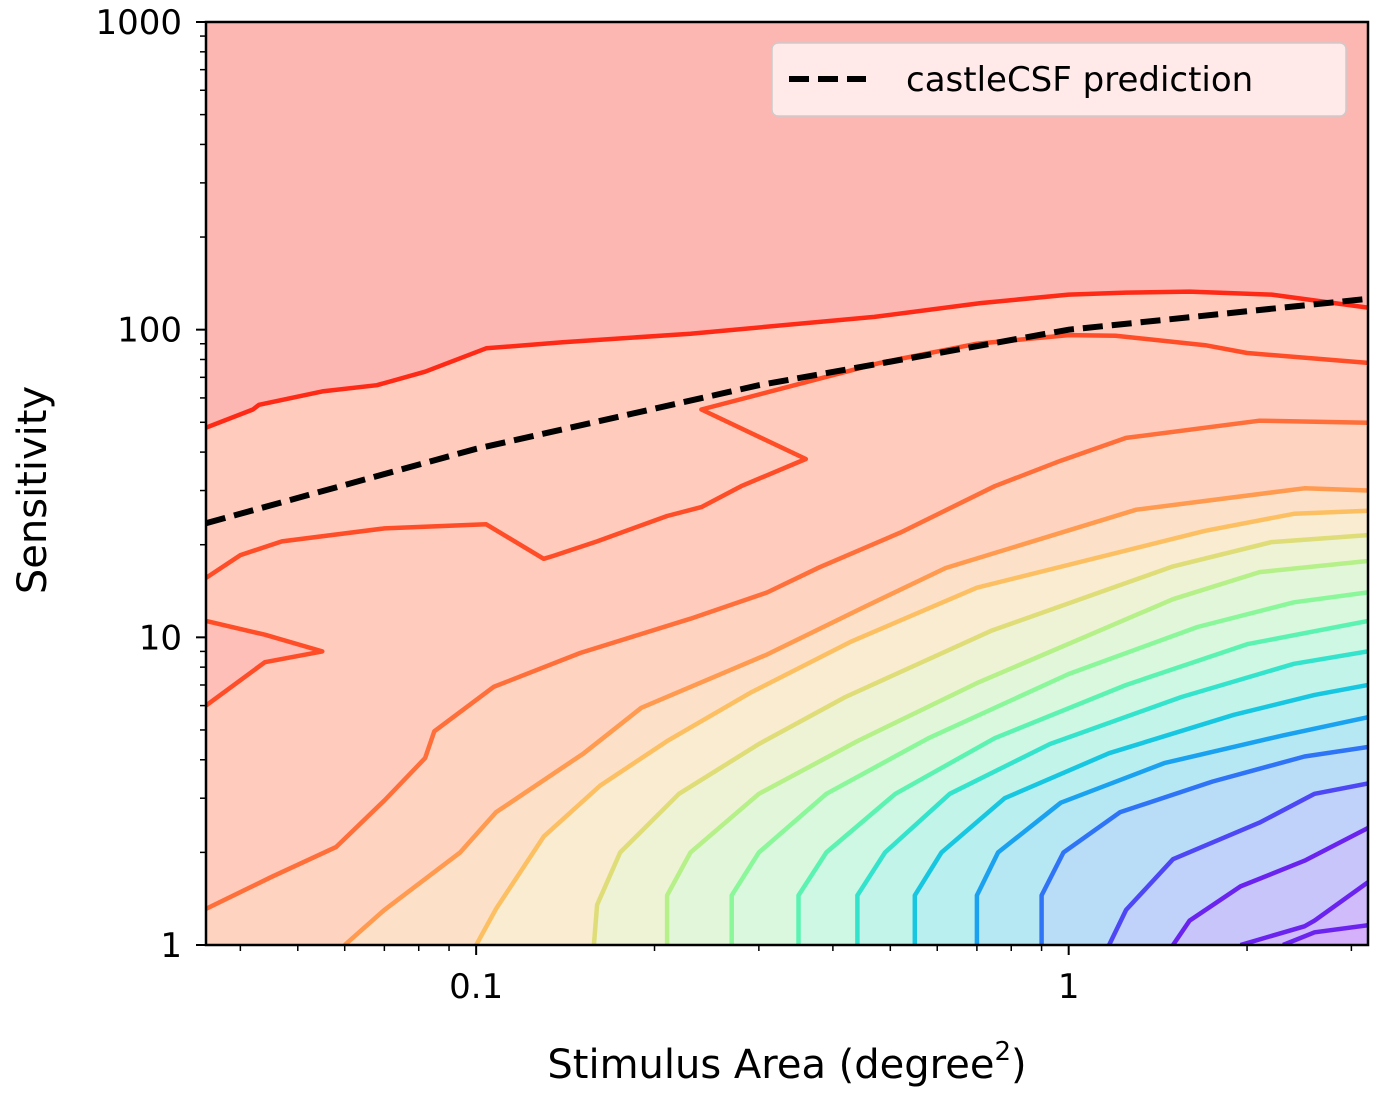 The image size is (1374, 1104). Describe the element at coordinates (476, 987) in the screenshot. I see `x-tick-label: 0.1` at that location.